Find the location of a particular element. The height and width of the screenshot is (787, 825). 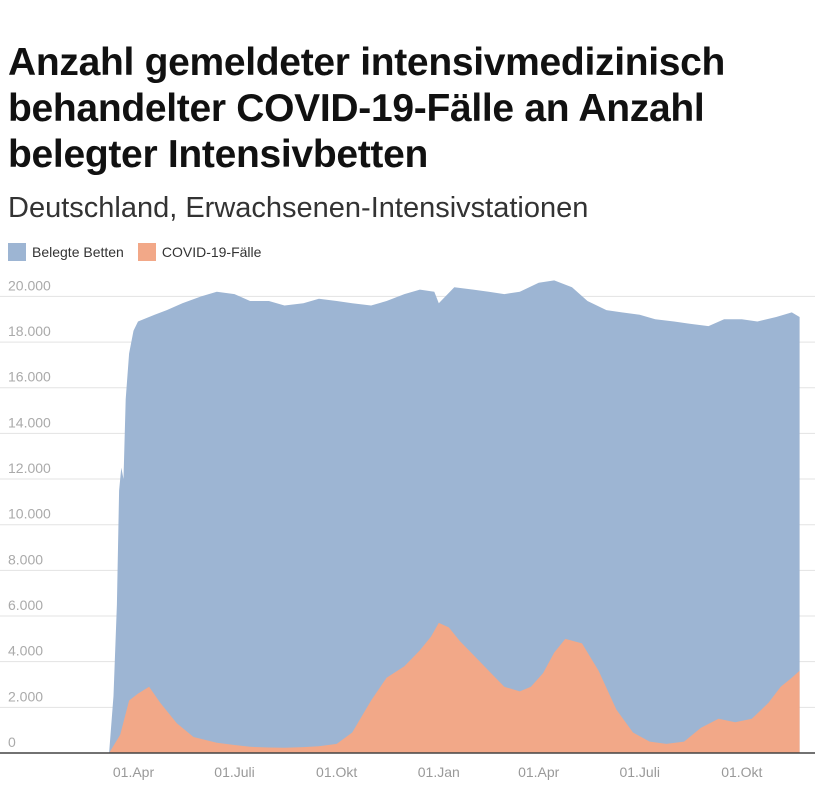

y-tick-label: 2.000 is located at coordinates (25, 696).